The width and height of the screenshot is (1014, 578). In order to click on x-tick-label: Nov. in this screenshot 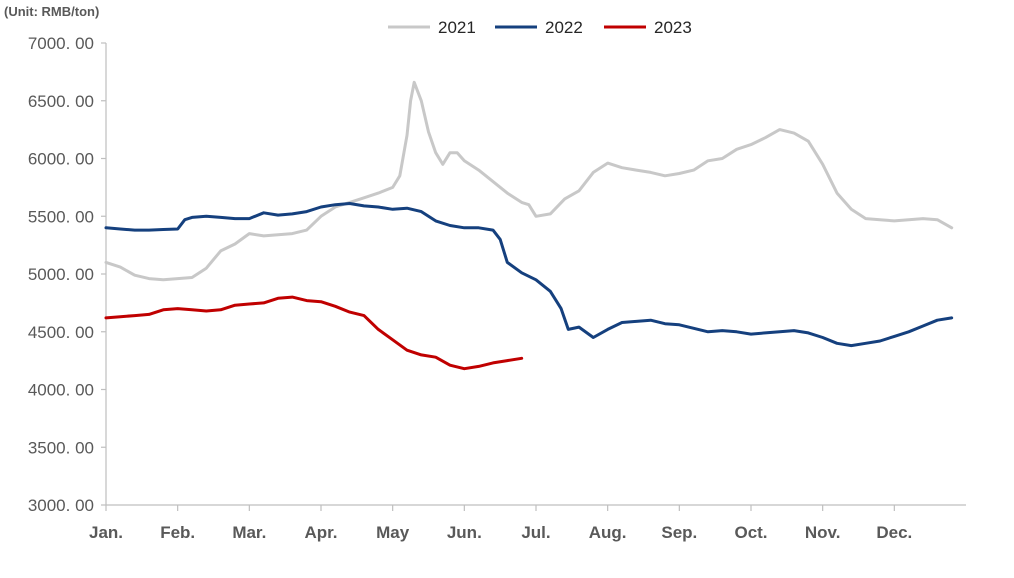, I will do `click(823, 532)`.